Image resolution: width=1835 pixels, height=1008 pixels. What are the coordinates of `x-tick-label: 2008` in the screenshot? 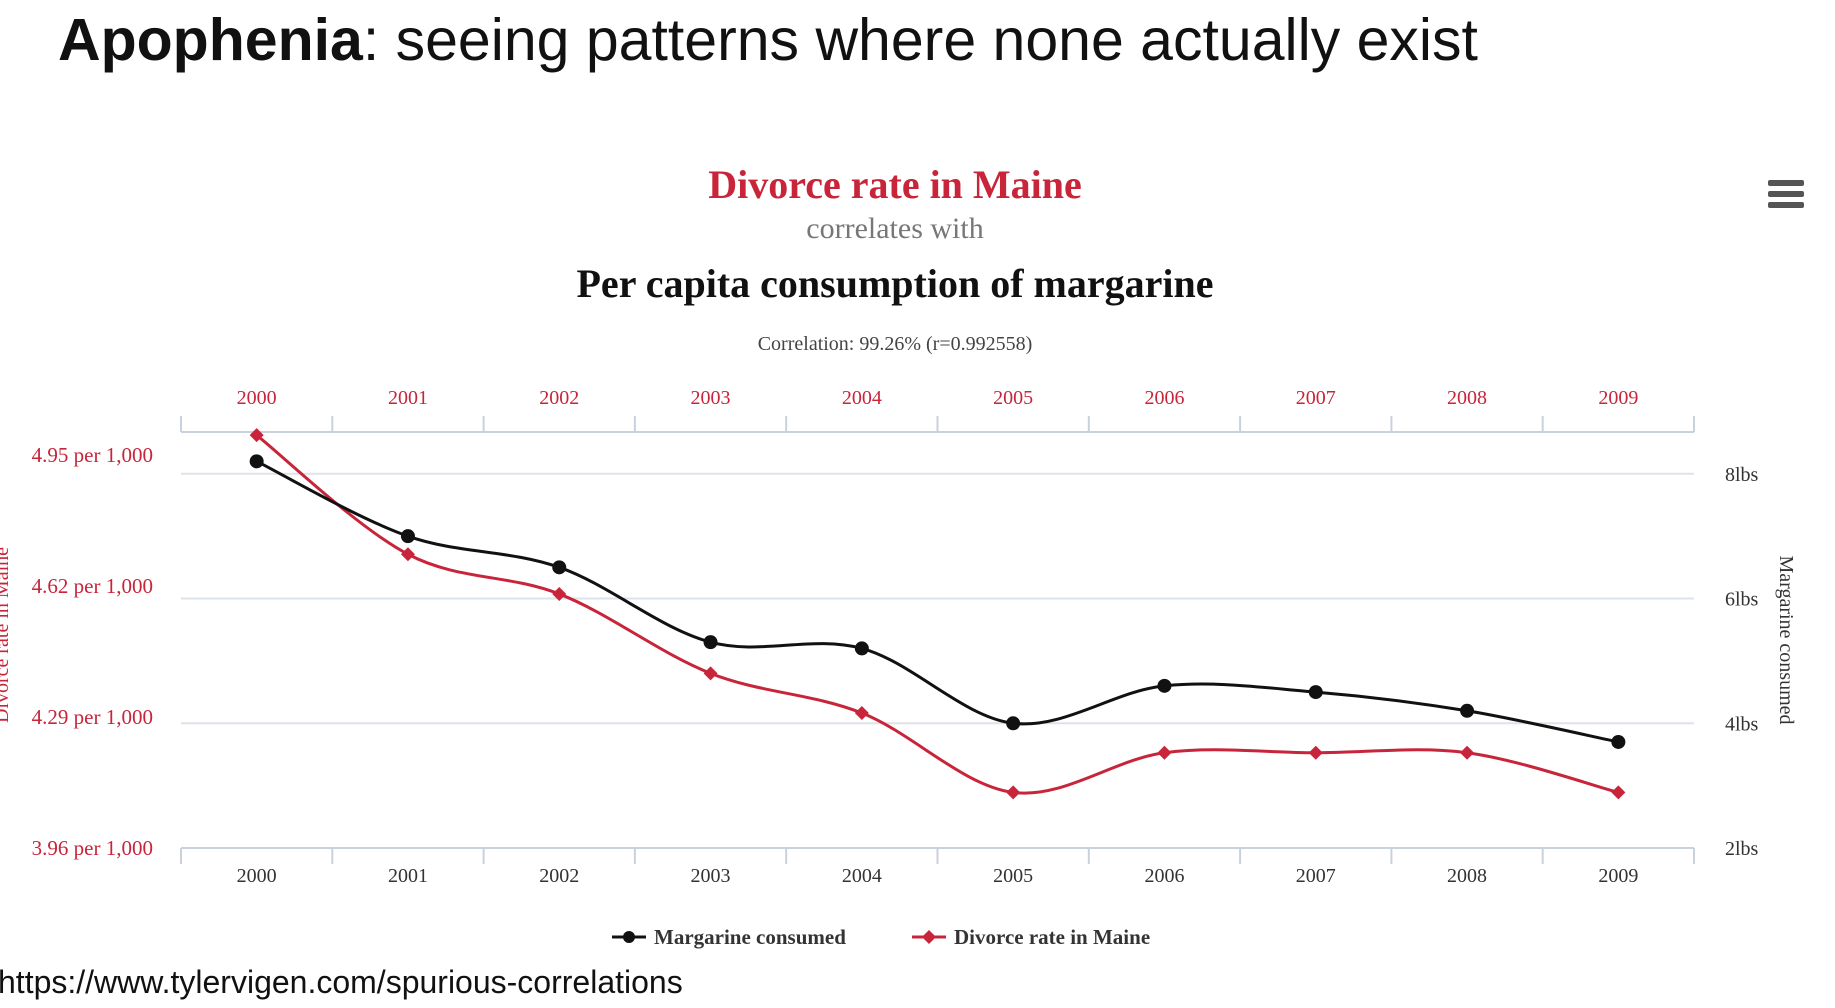 It's located at (1467, 876).